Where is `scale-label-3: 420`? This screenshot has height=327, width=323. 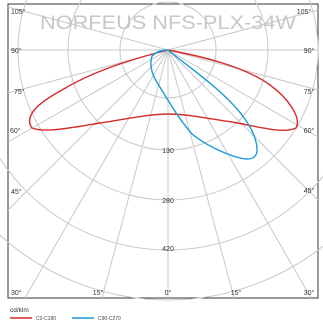 scale-label-3: 420 is located at coordinates (168, 249).